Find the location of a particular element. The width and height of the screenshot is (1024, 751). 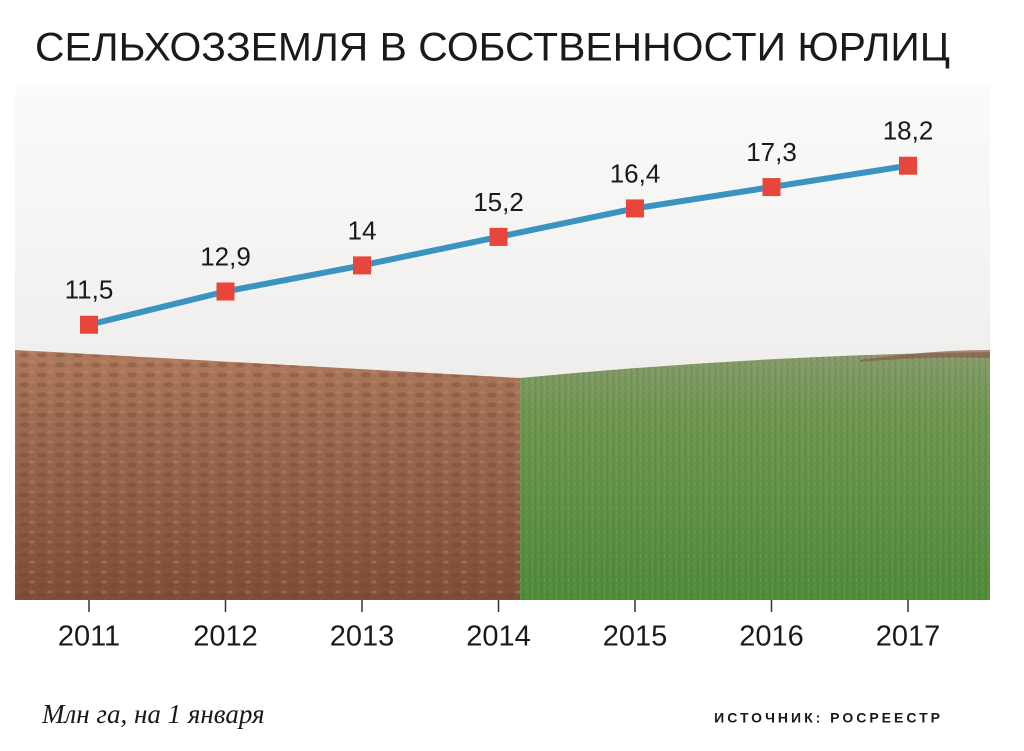

source: ИСТОЧНИК: РОСРЕЕСТР is located at coordinates (828, 718).